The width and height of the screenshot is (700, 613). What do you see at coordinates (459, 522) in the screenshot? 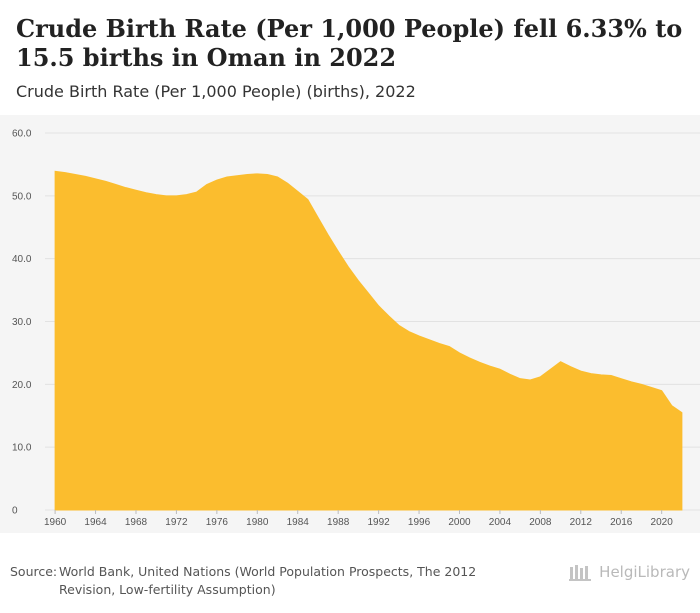
I see `x-tick-label: 2000` at bounding box center [459, 522].